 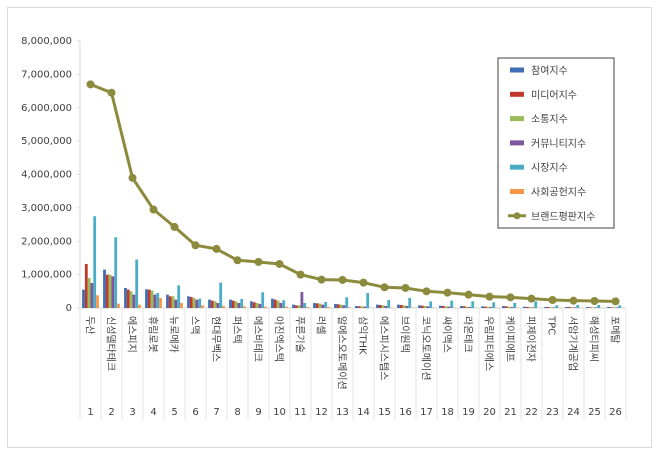 I want to click on category-number: 17, so click(x=426, y=412).